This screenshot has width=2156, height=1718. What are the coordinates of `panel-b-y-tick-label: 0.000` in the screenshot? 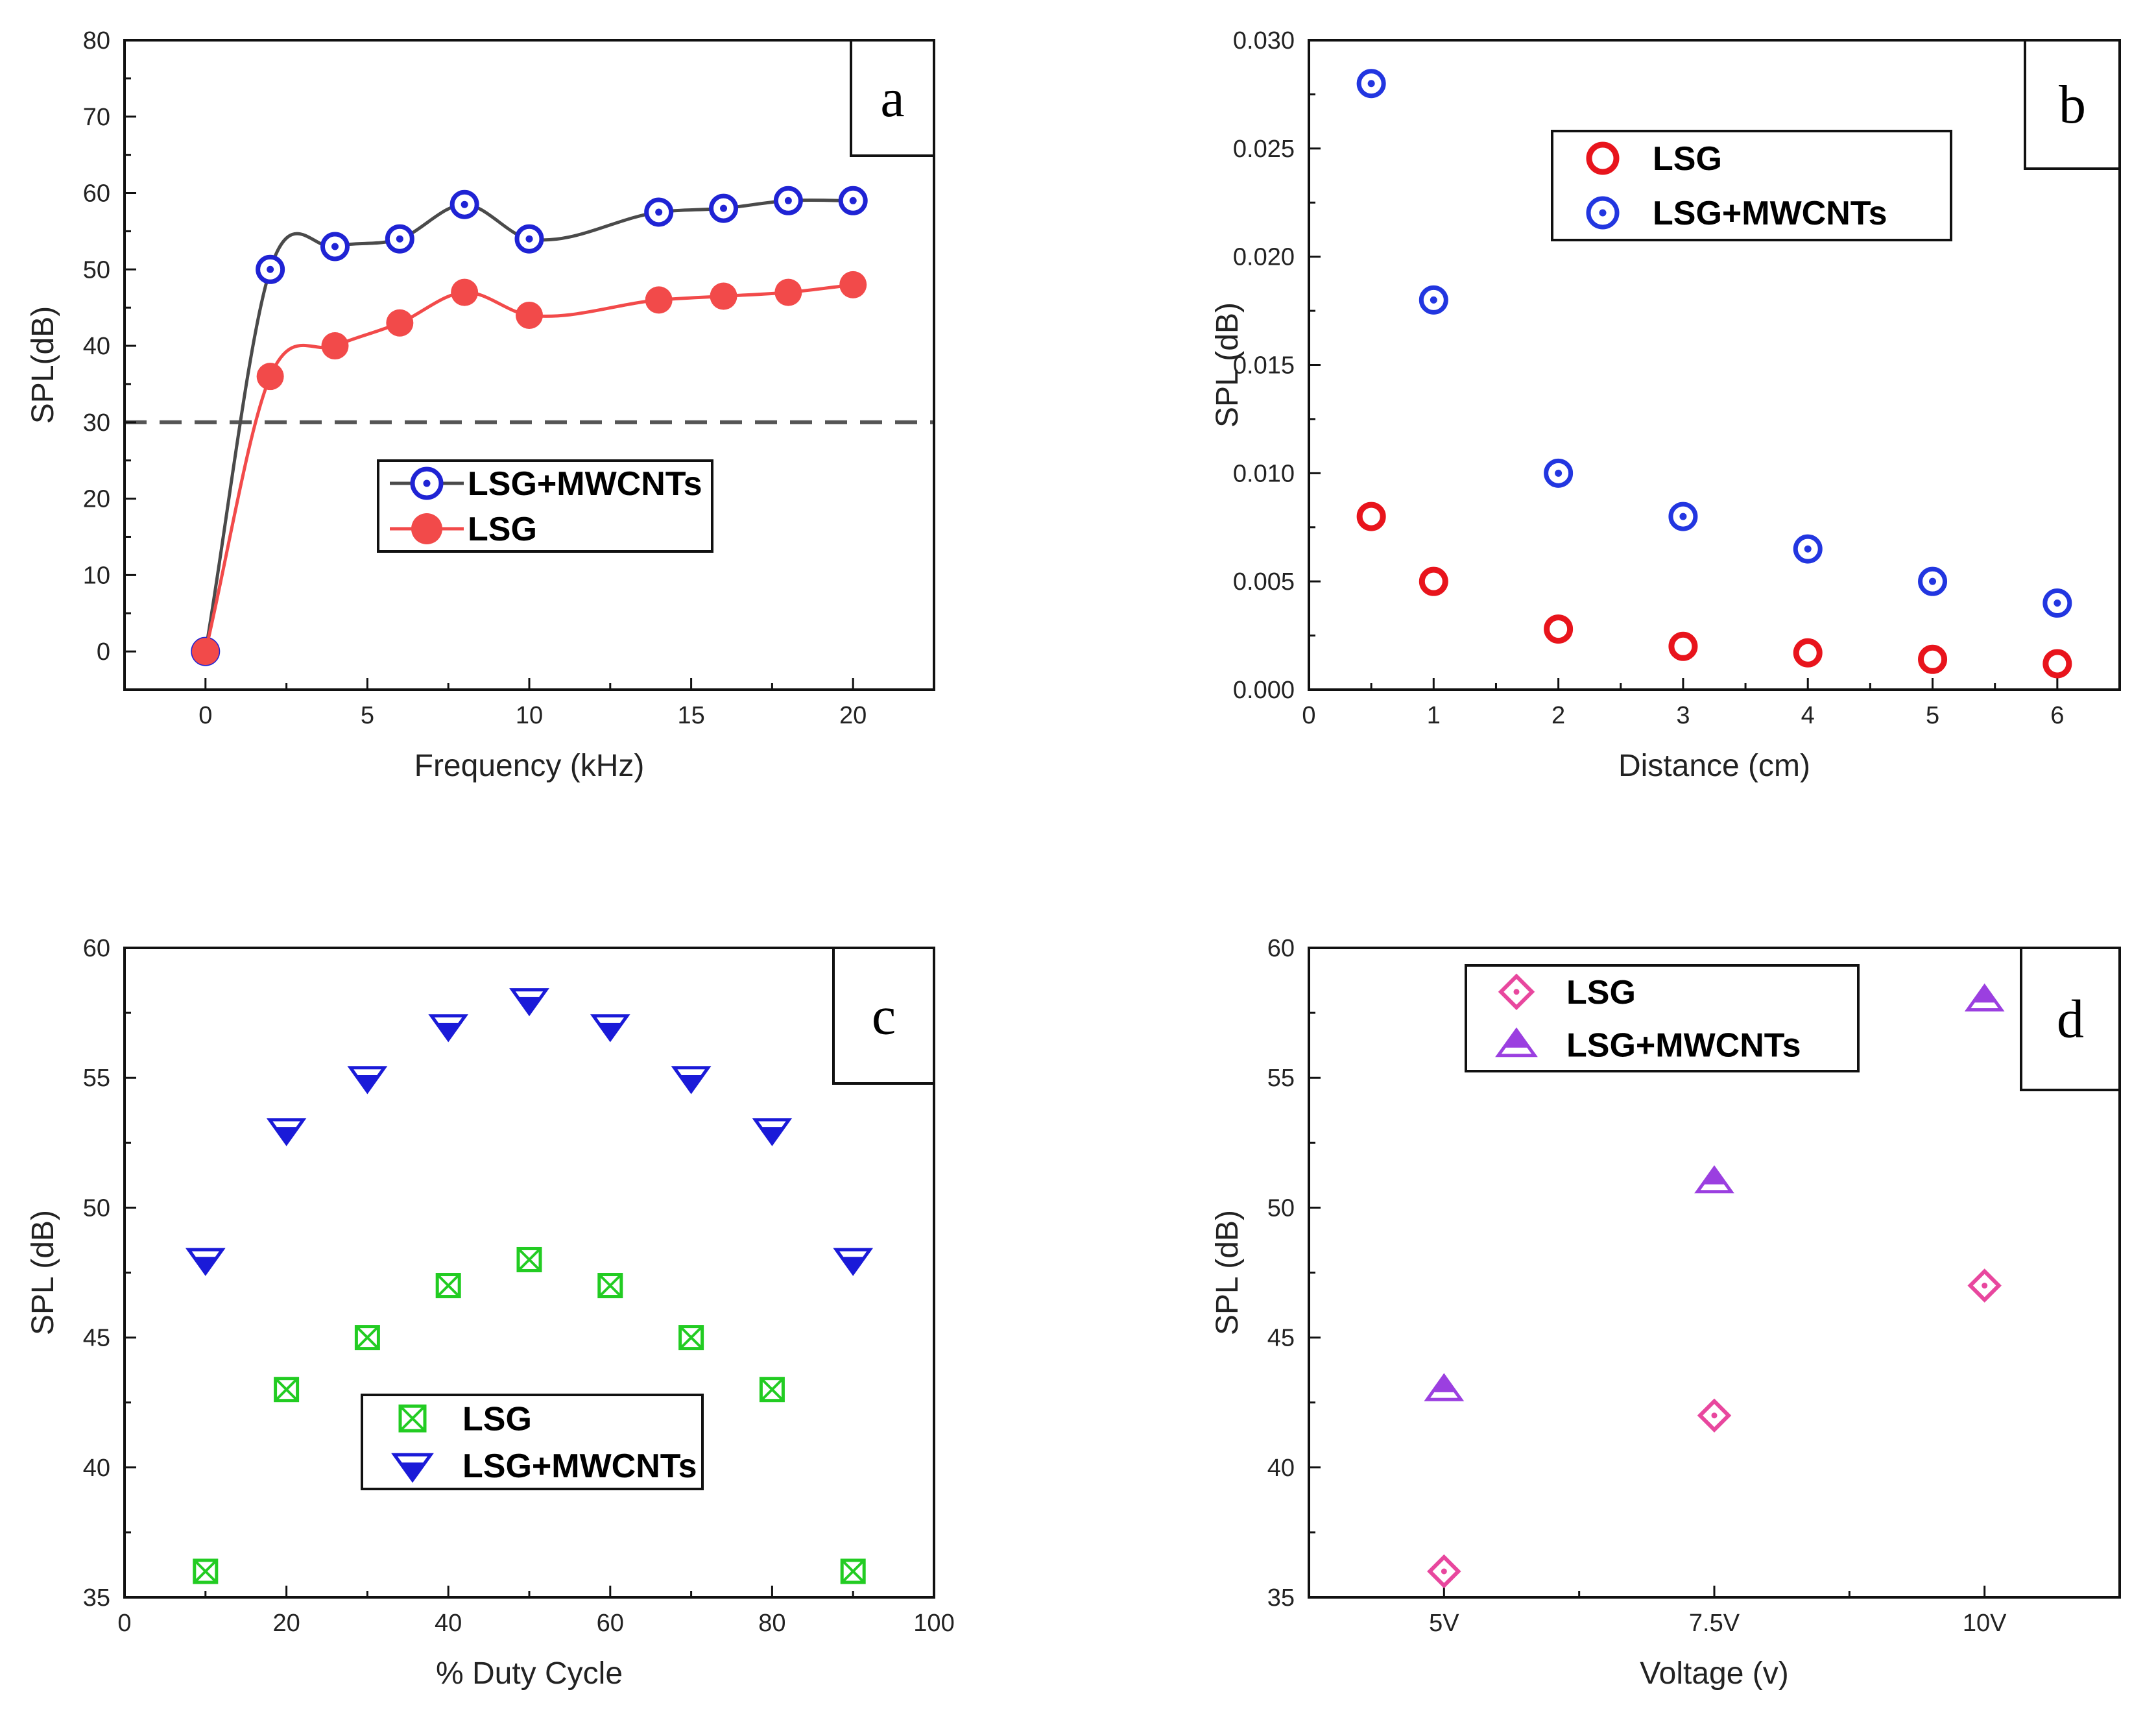 It's located at (1264, 690).